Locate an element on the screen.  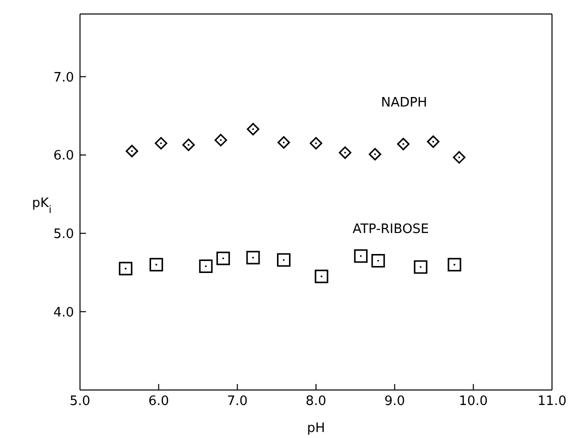
x-tick-label: 5.0 is located at coordinates (80, 402).